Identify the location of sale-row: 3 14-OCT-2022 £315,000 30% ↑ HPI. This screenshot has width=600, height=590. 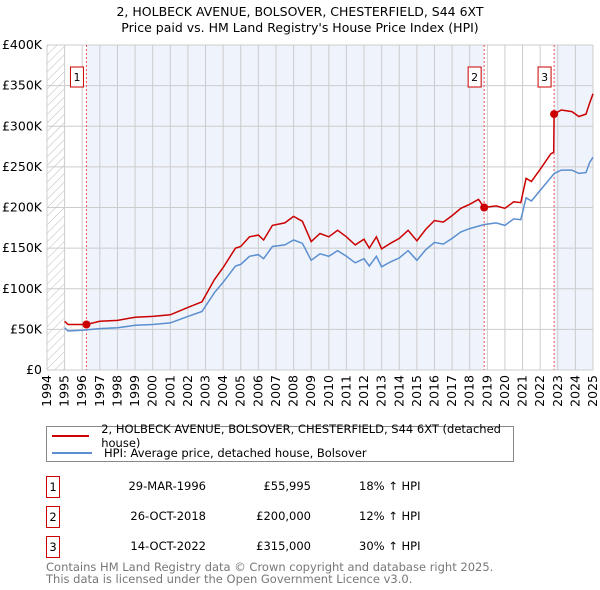
(246, 547).